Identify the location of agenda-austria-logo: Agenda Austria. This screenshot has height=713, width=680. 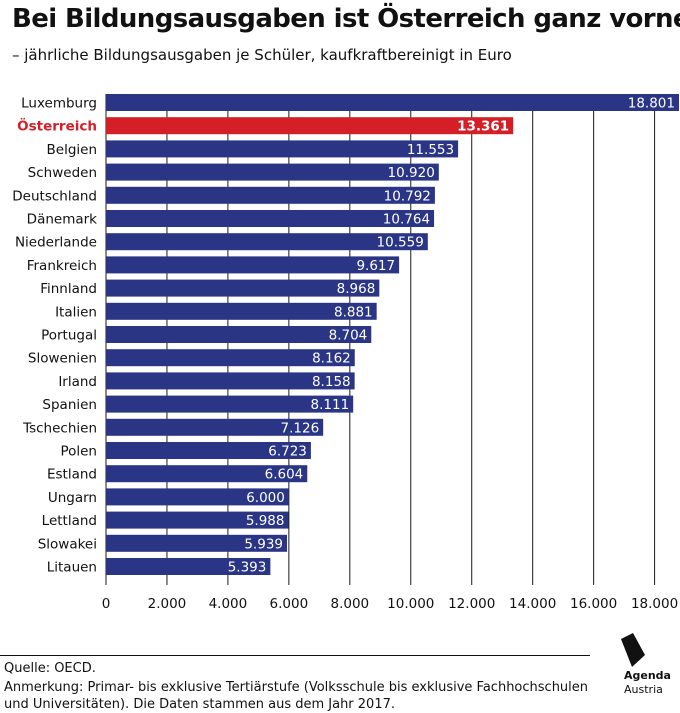
(645, 667).